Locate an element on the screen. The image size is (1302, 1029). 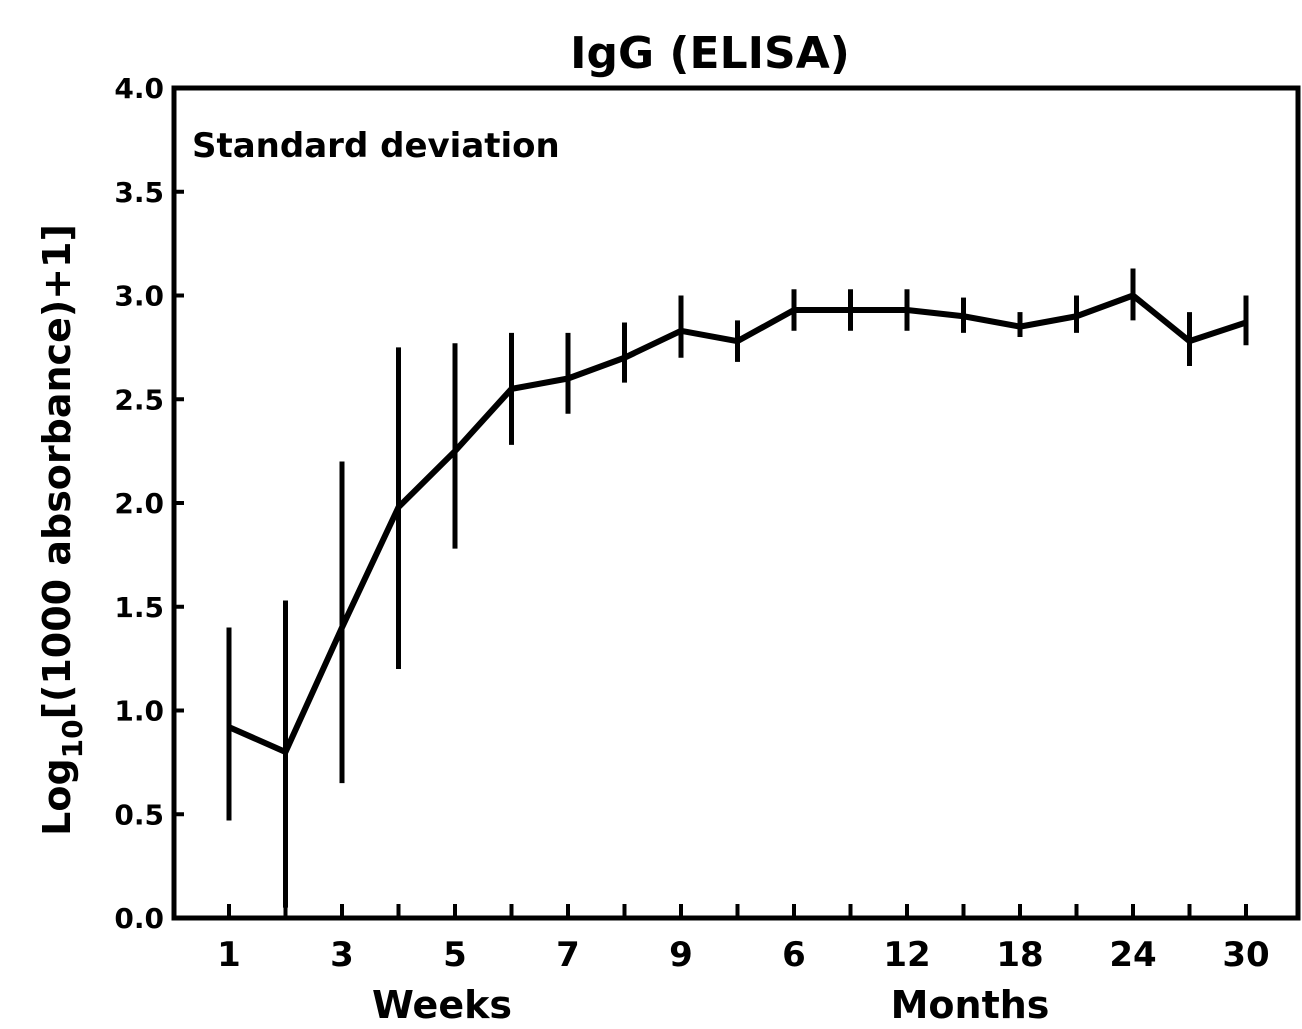
y-tick-label: 3.5 is located at coordinates (139, 192).